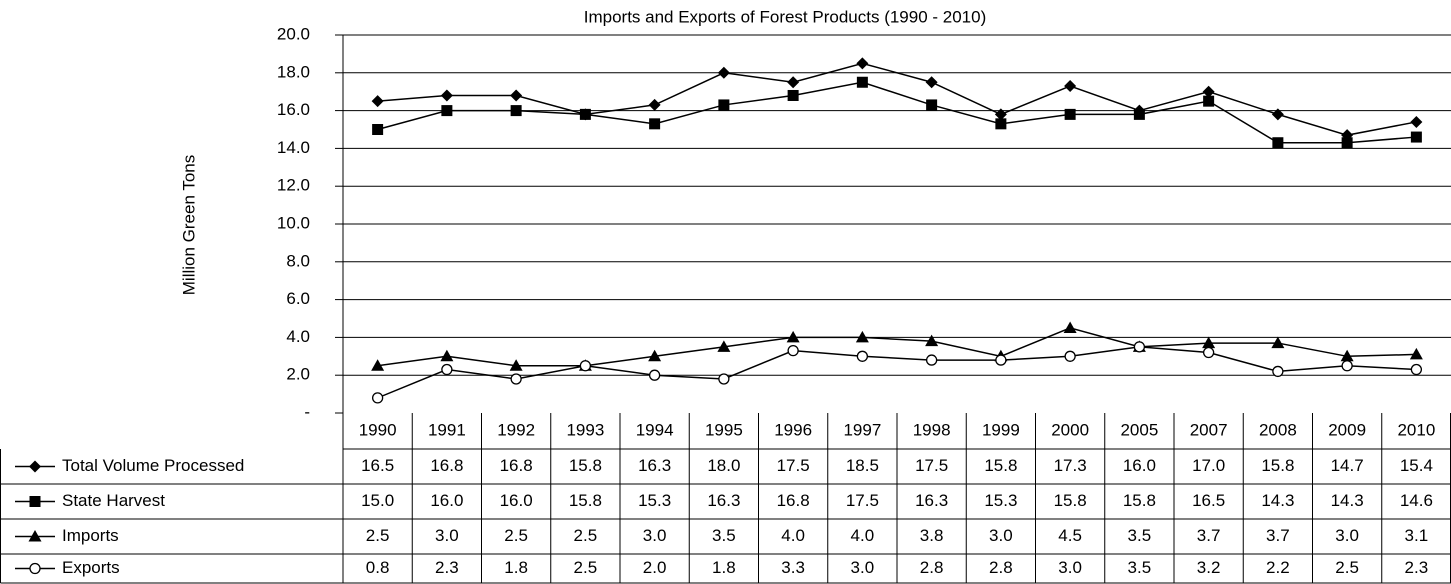  I want to click on x-tick-label: 2008, so click(1278, 429).